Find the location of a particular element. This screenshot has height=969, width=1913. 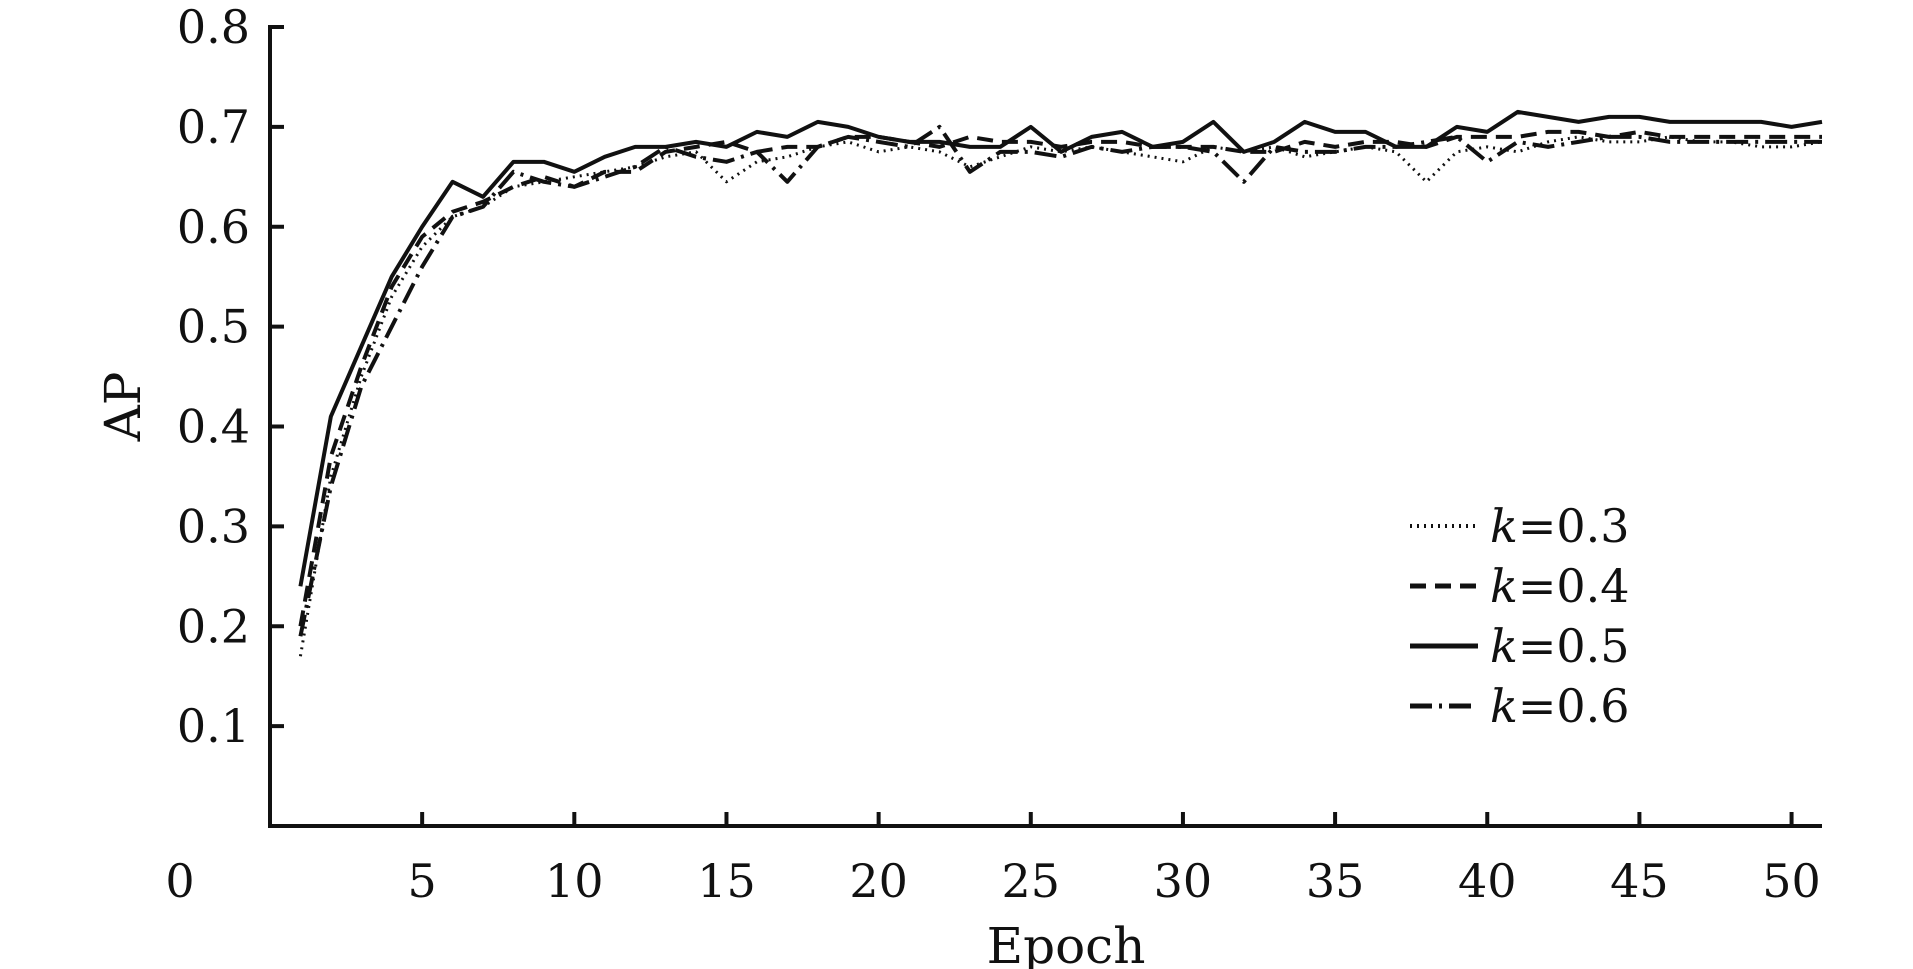

origin-label: 0 is located at coordinates (179, 881).